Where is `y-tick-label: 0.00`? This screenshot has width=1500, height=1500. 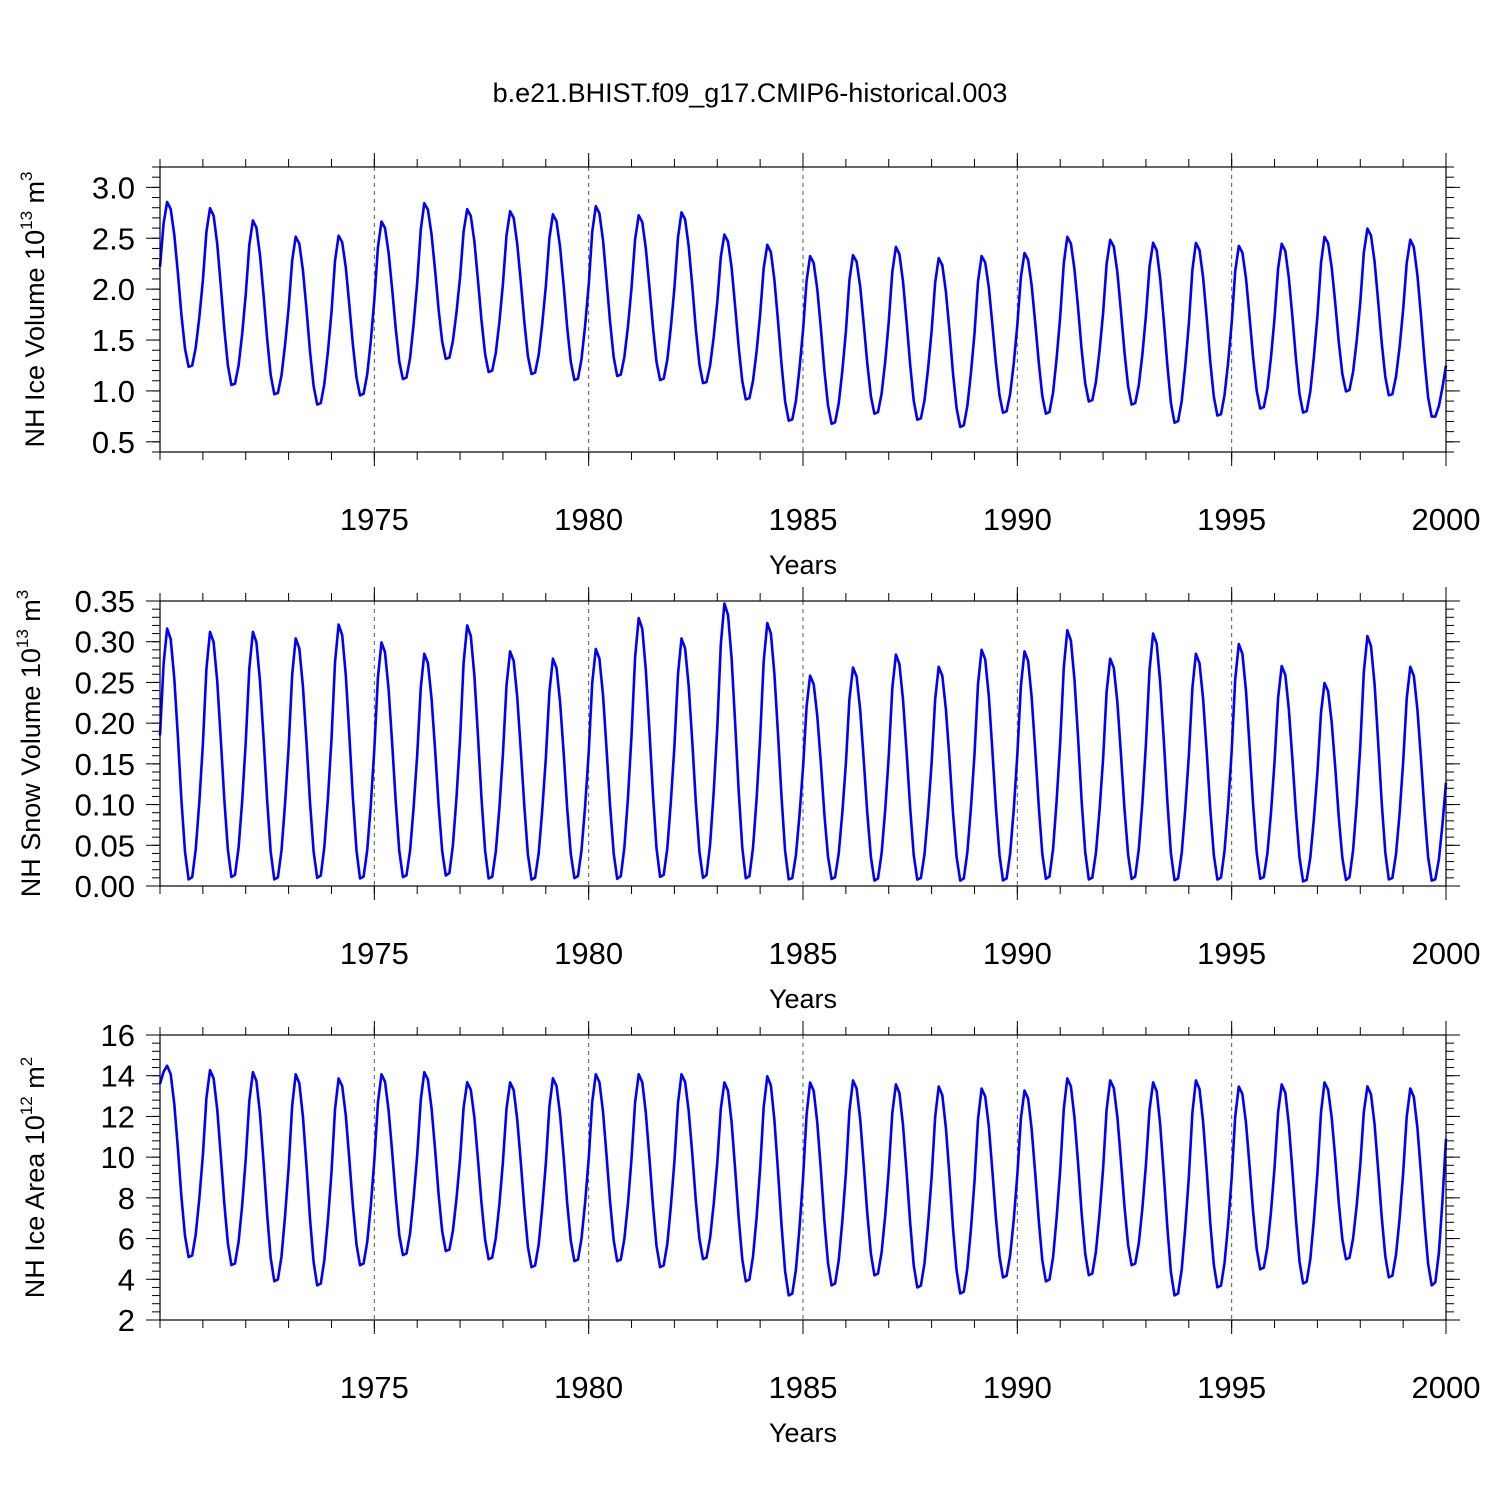
y-tick-label: 0.00 is located at coordinates (105, 886).